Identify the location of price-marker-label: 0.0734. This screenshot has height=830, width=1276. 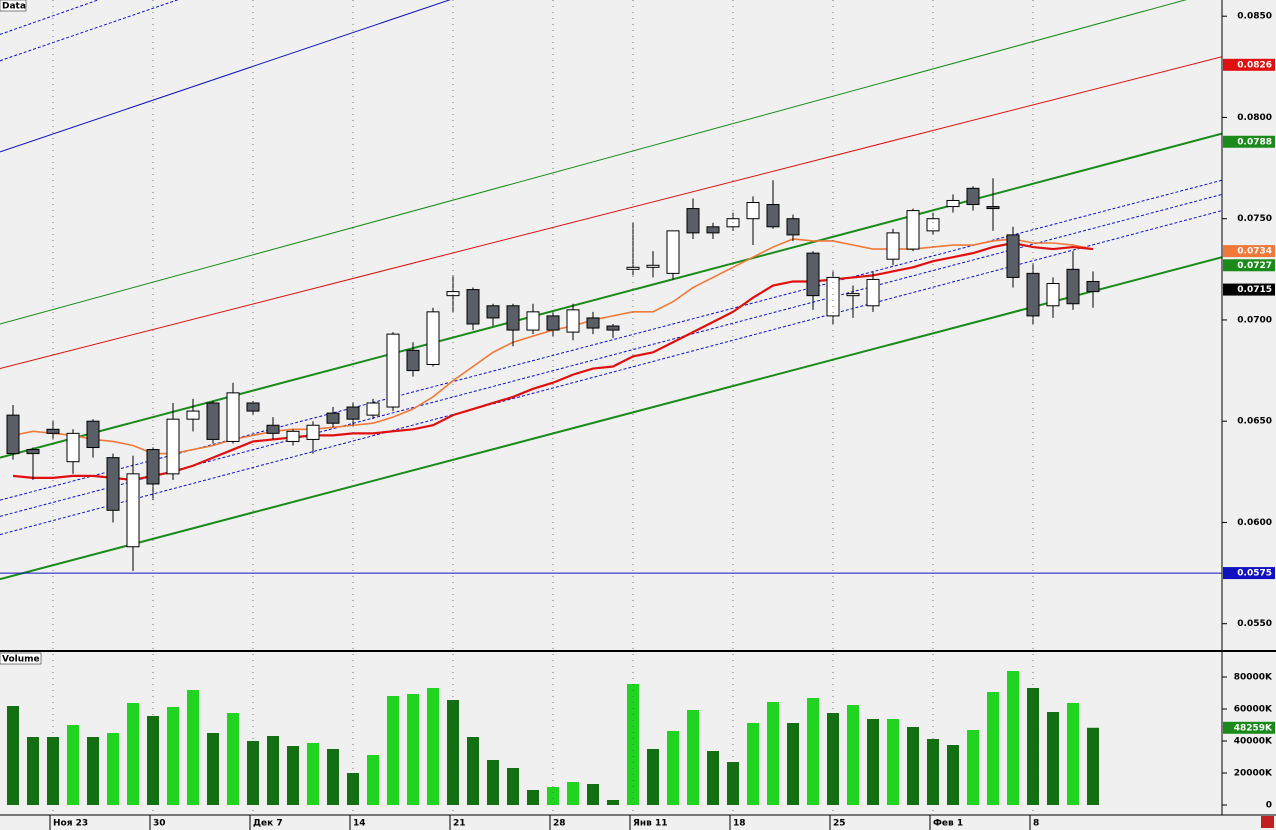
(1254, 252).